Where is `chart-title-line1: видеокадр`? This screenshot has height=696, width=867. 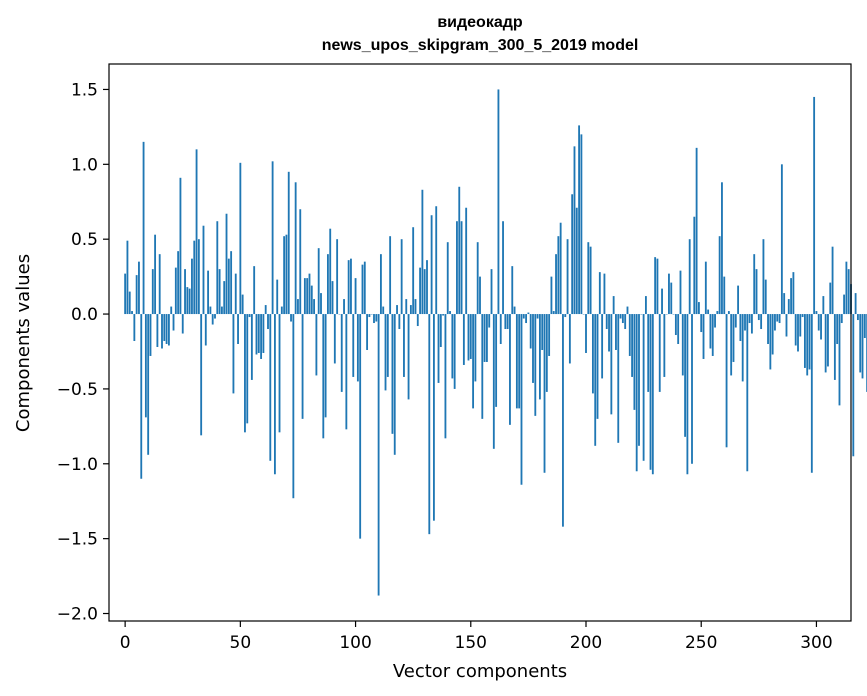 chart-title-line1: видеокадр is located at coordinates (480, 22).